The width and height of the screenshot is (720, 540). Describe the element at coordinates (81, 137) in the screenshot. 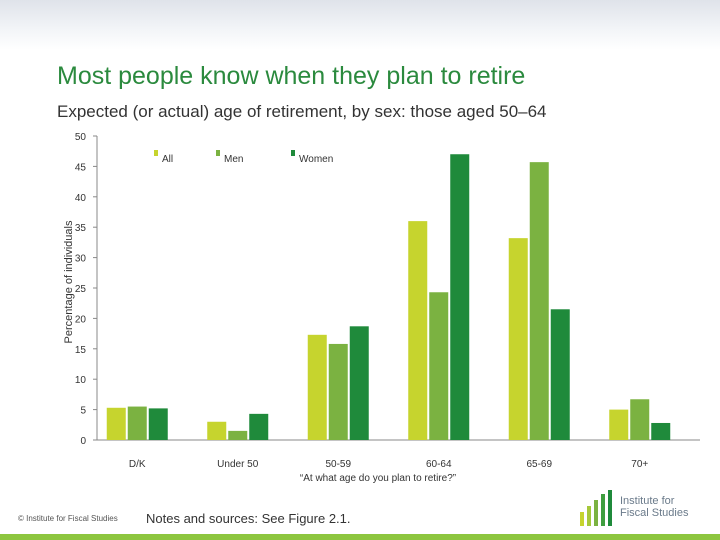

I see `y-tick-label: 50` at that location.